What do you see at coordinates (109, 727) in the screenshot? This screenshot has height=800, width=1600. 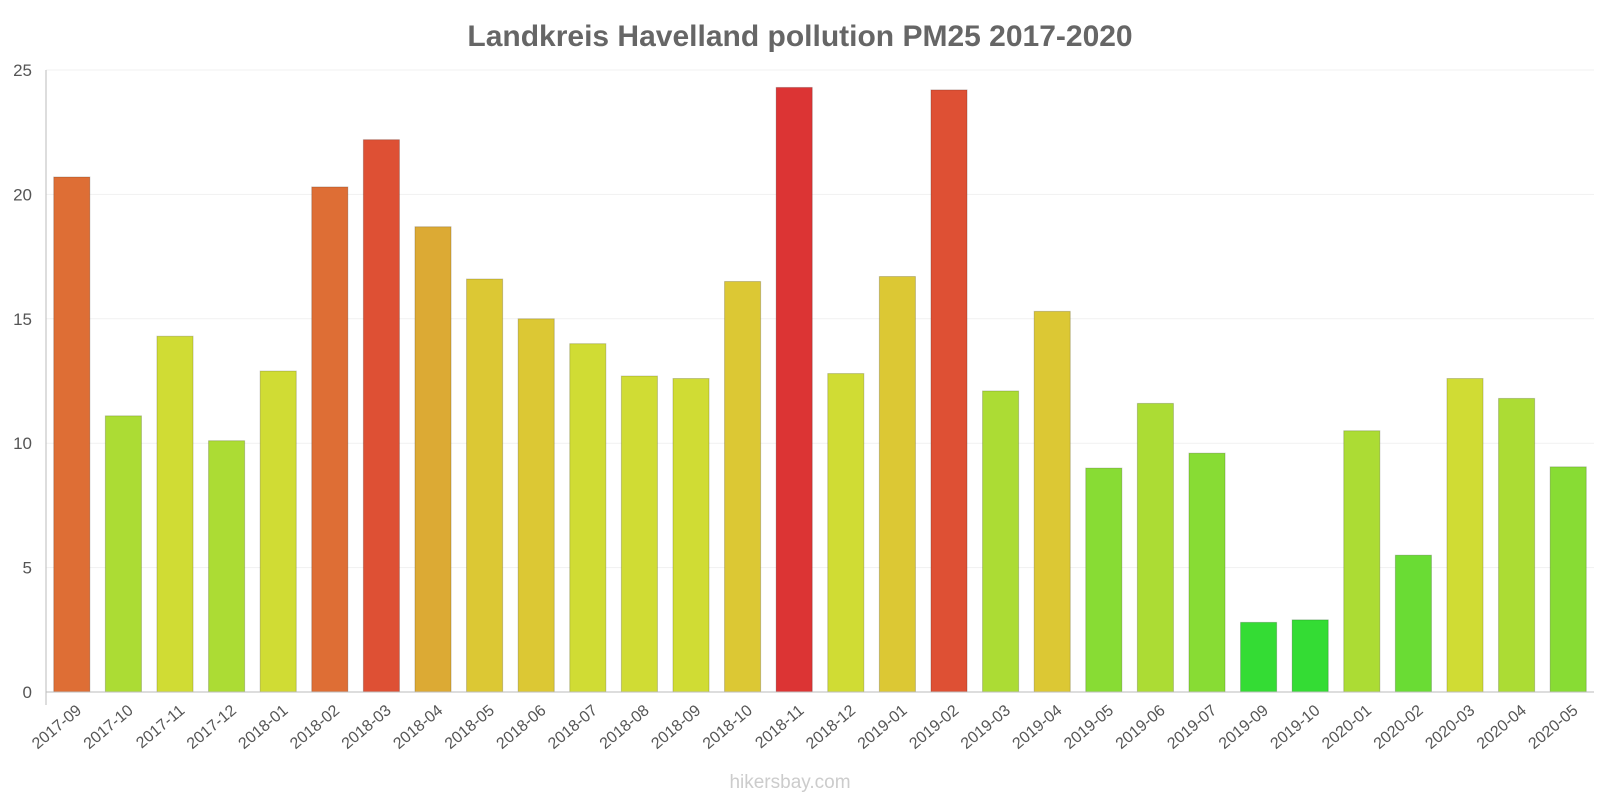 I see `x-tick-label: 2017-10` at bounding box center [109, 727].